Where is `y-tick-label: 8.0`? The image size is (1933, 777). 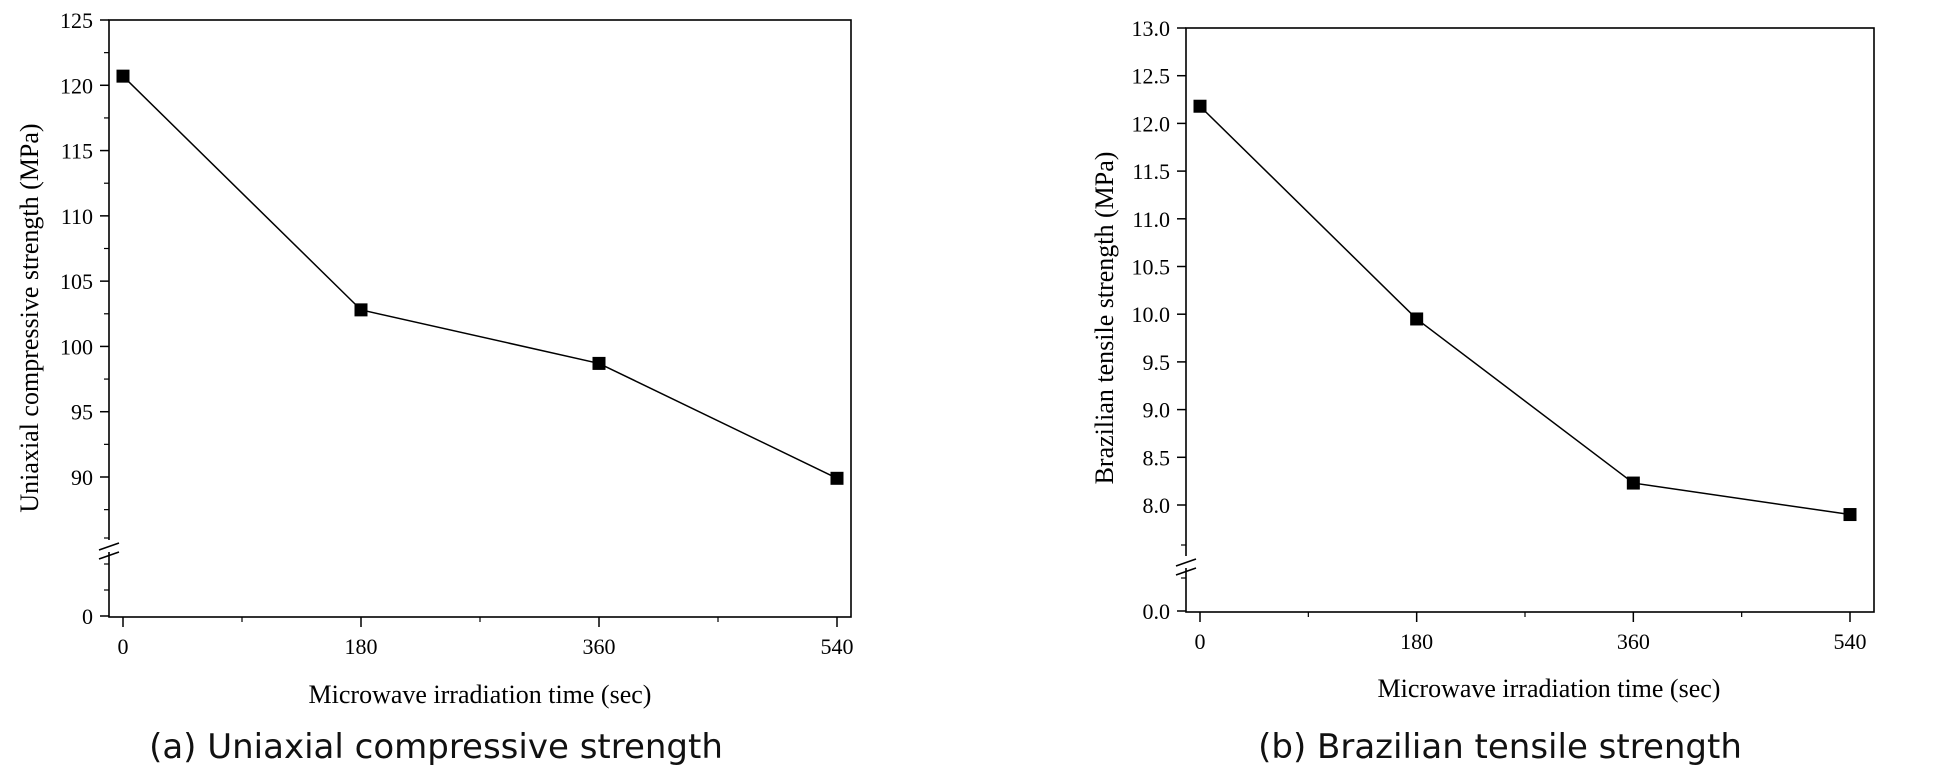
y-tick-label: 8.0 is located at coordinates (1157, 505).